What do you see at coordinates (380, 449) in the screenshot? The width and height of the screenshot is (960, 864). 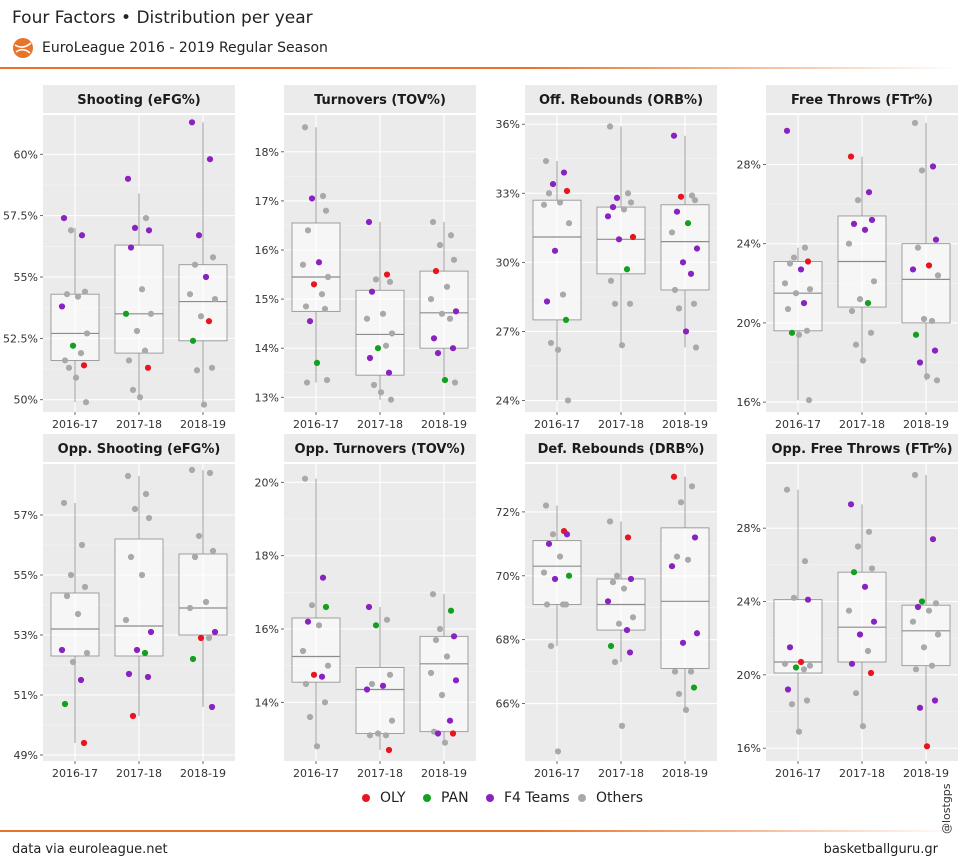 I see `panel-title: Opp. Turnovers (TOV%)` at bounding box center [380, 449].